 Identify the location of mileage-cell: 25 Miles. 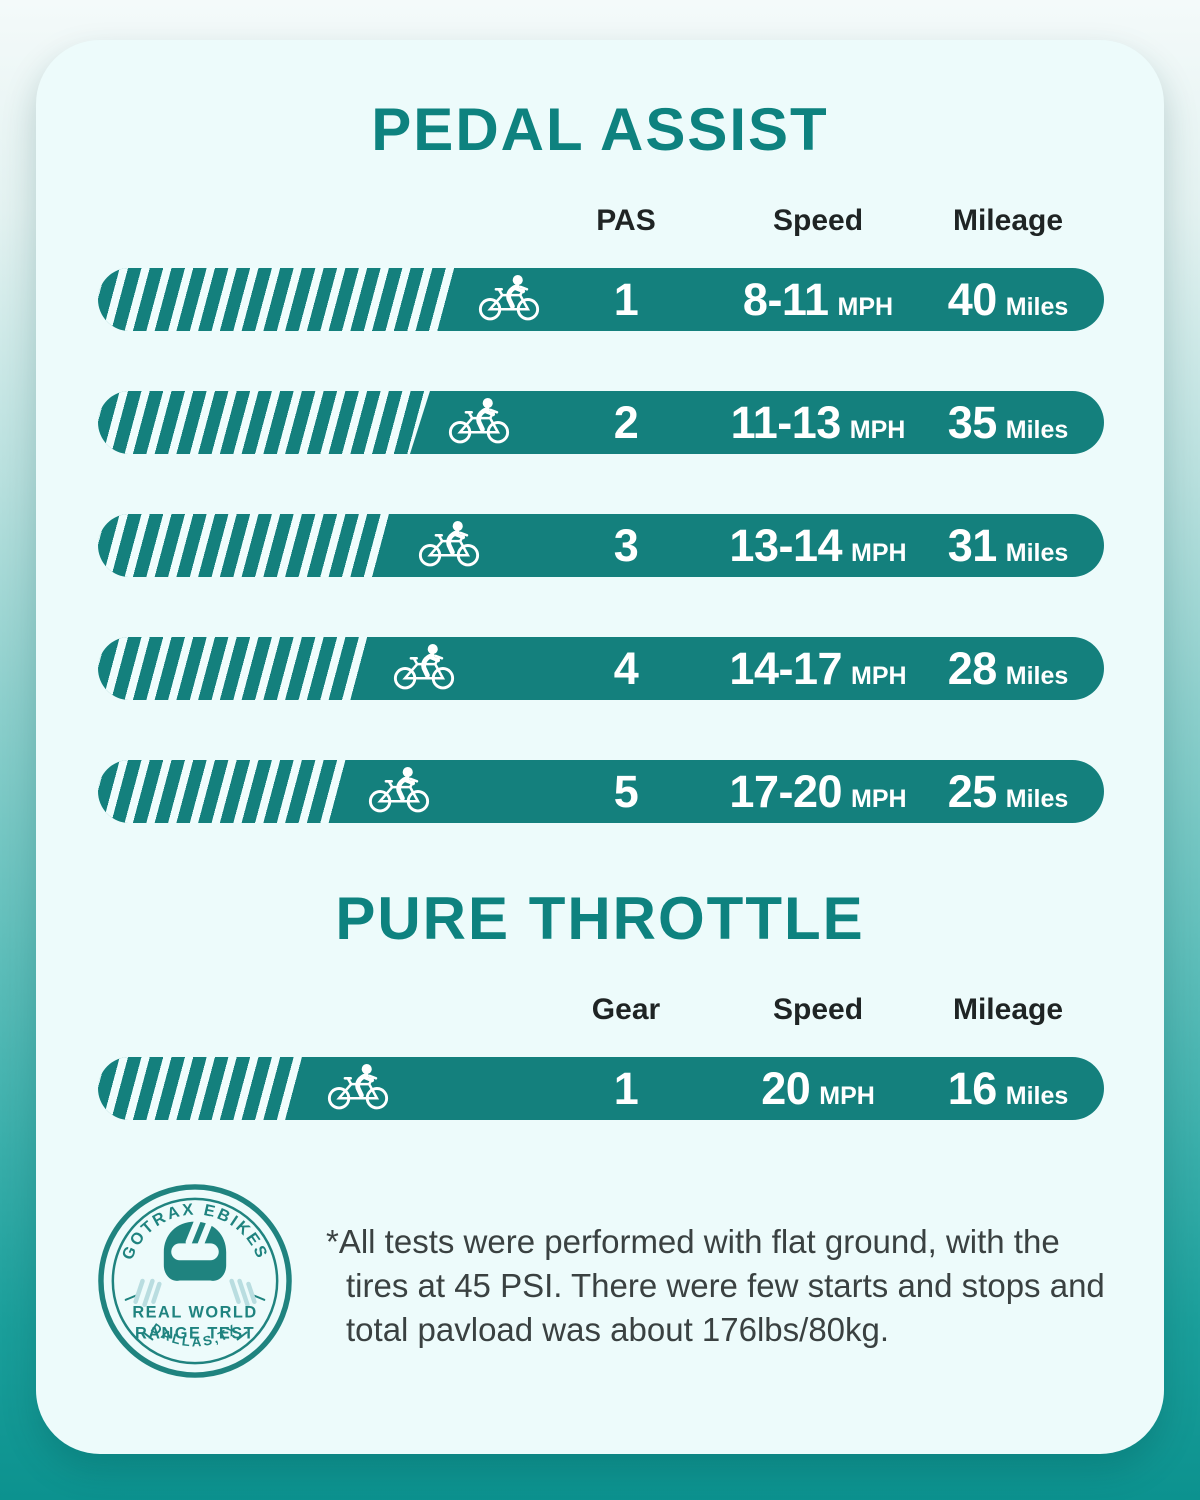
(1008, 791).